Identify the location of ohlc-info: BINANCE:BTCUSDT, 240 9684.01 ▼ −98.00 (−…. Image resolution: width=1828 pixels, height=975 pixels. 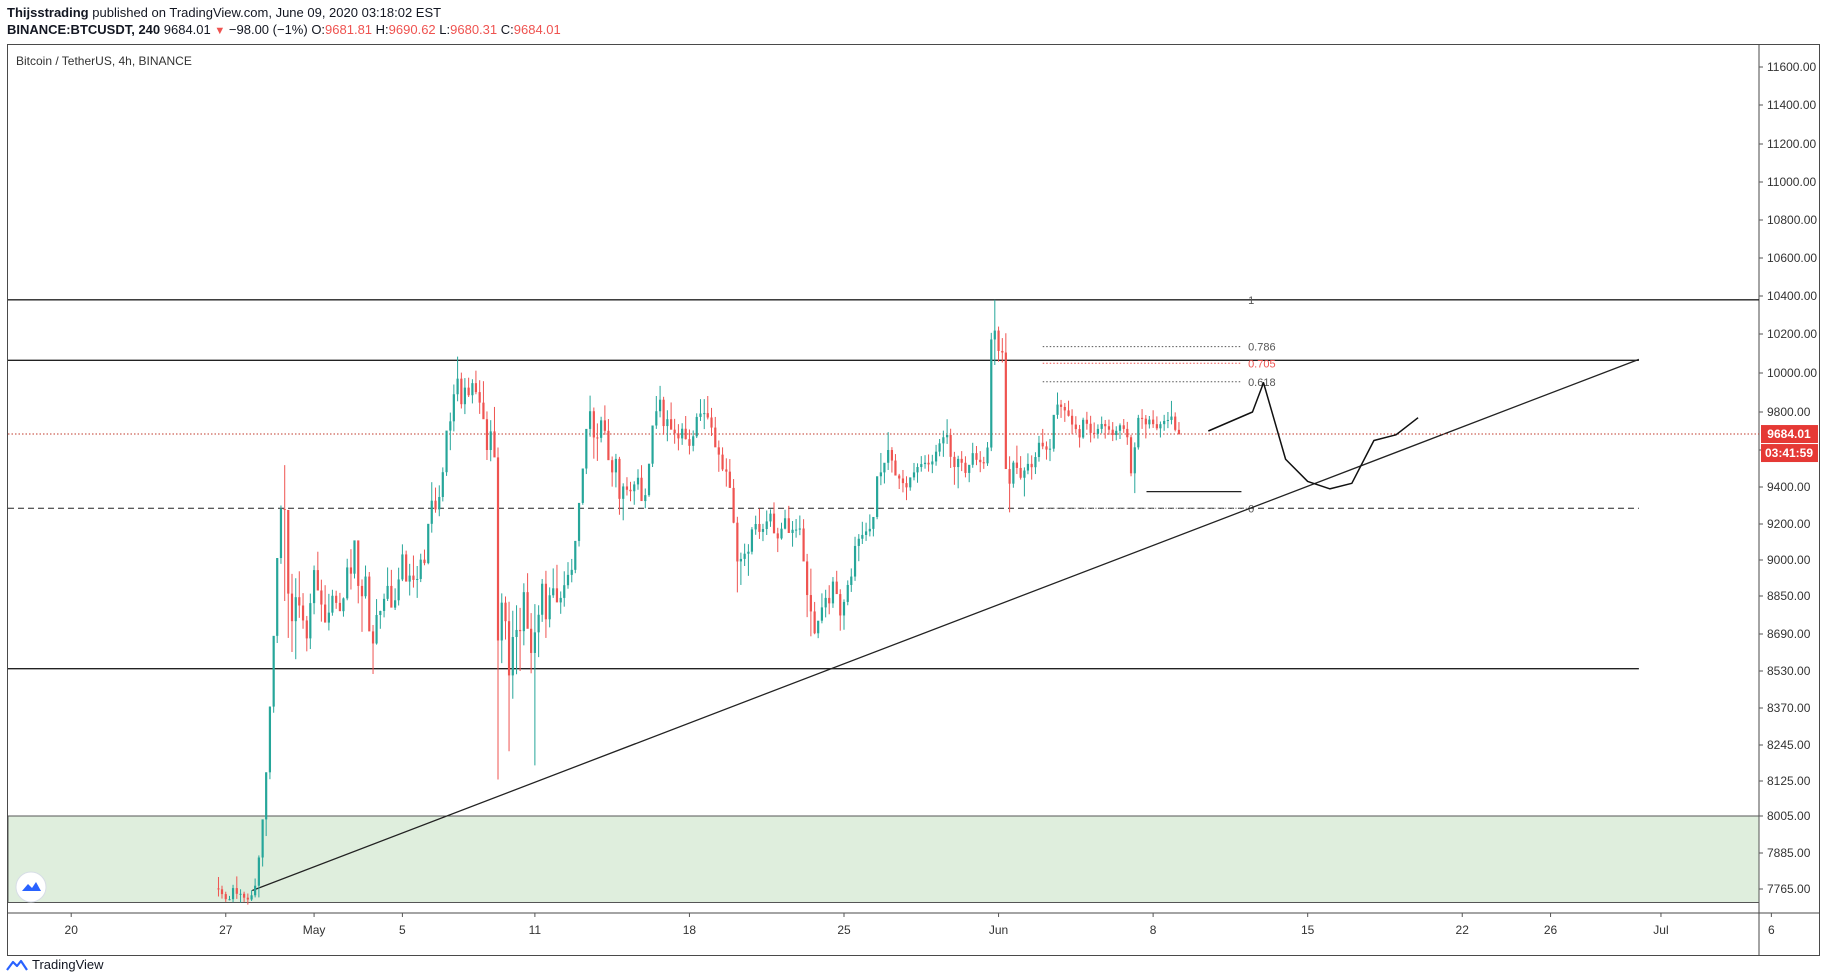
(284, 29).